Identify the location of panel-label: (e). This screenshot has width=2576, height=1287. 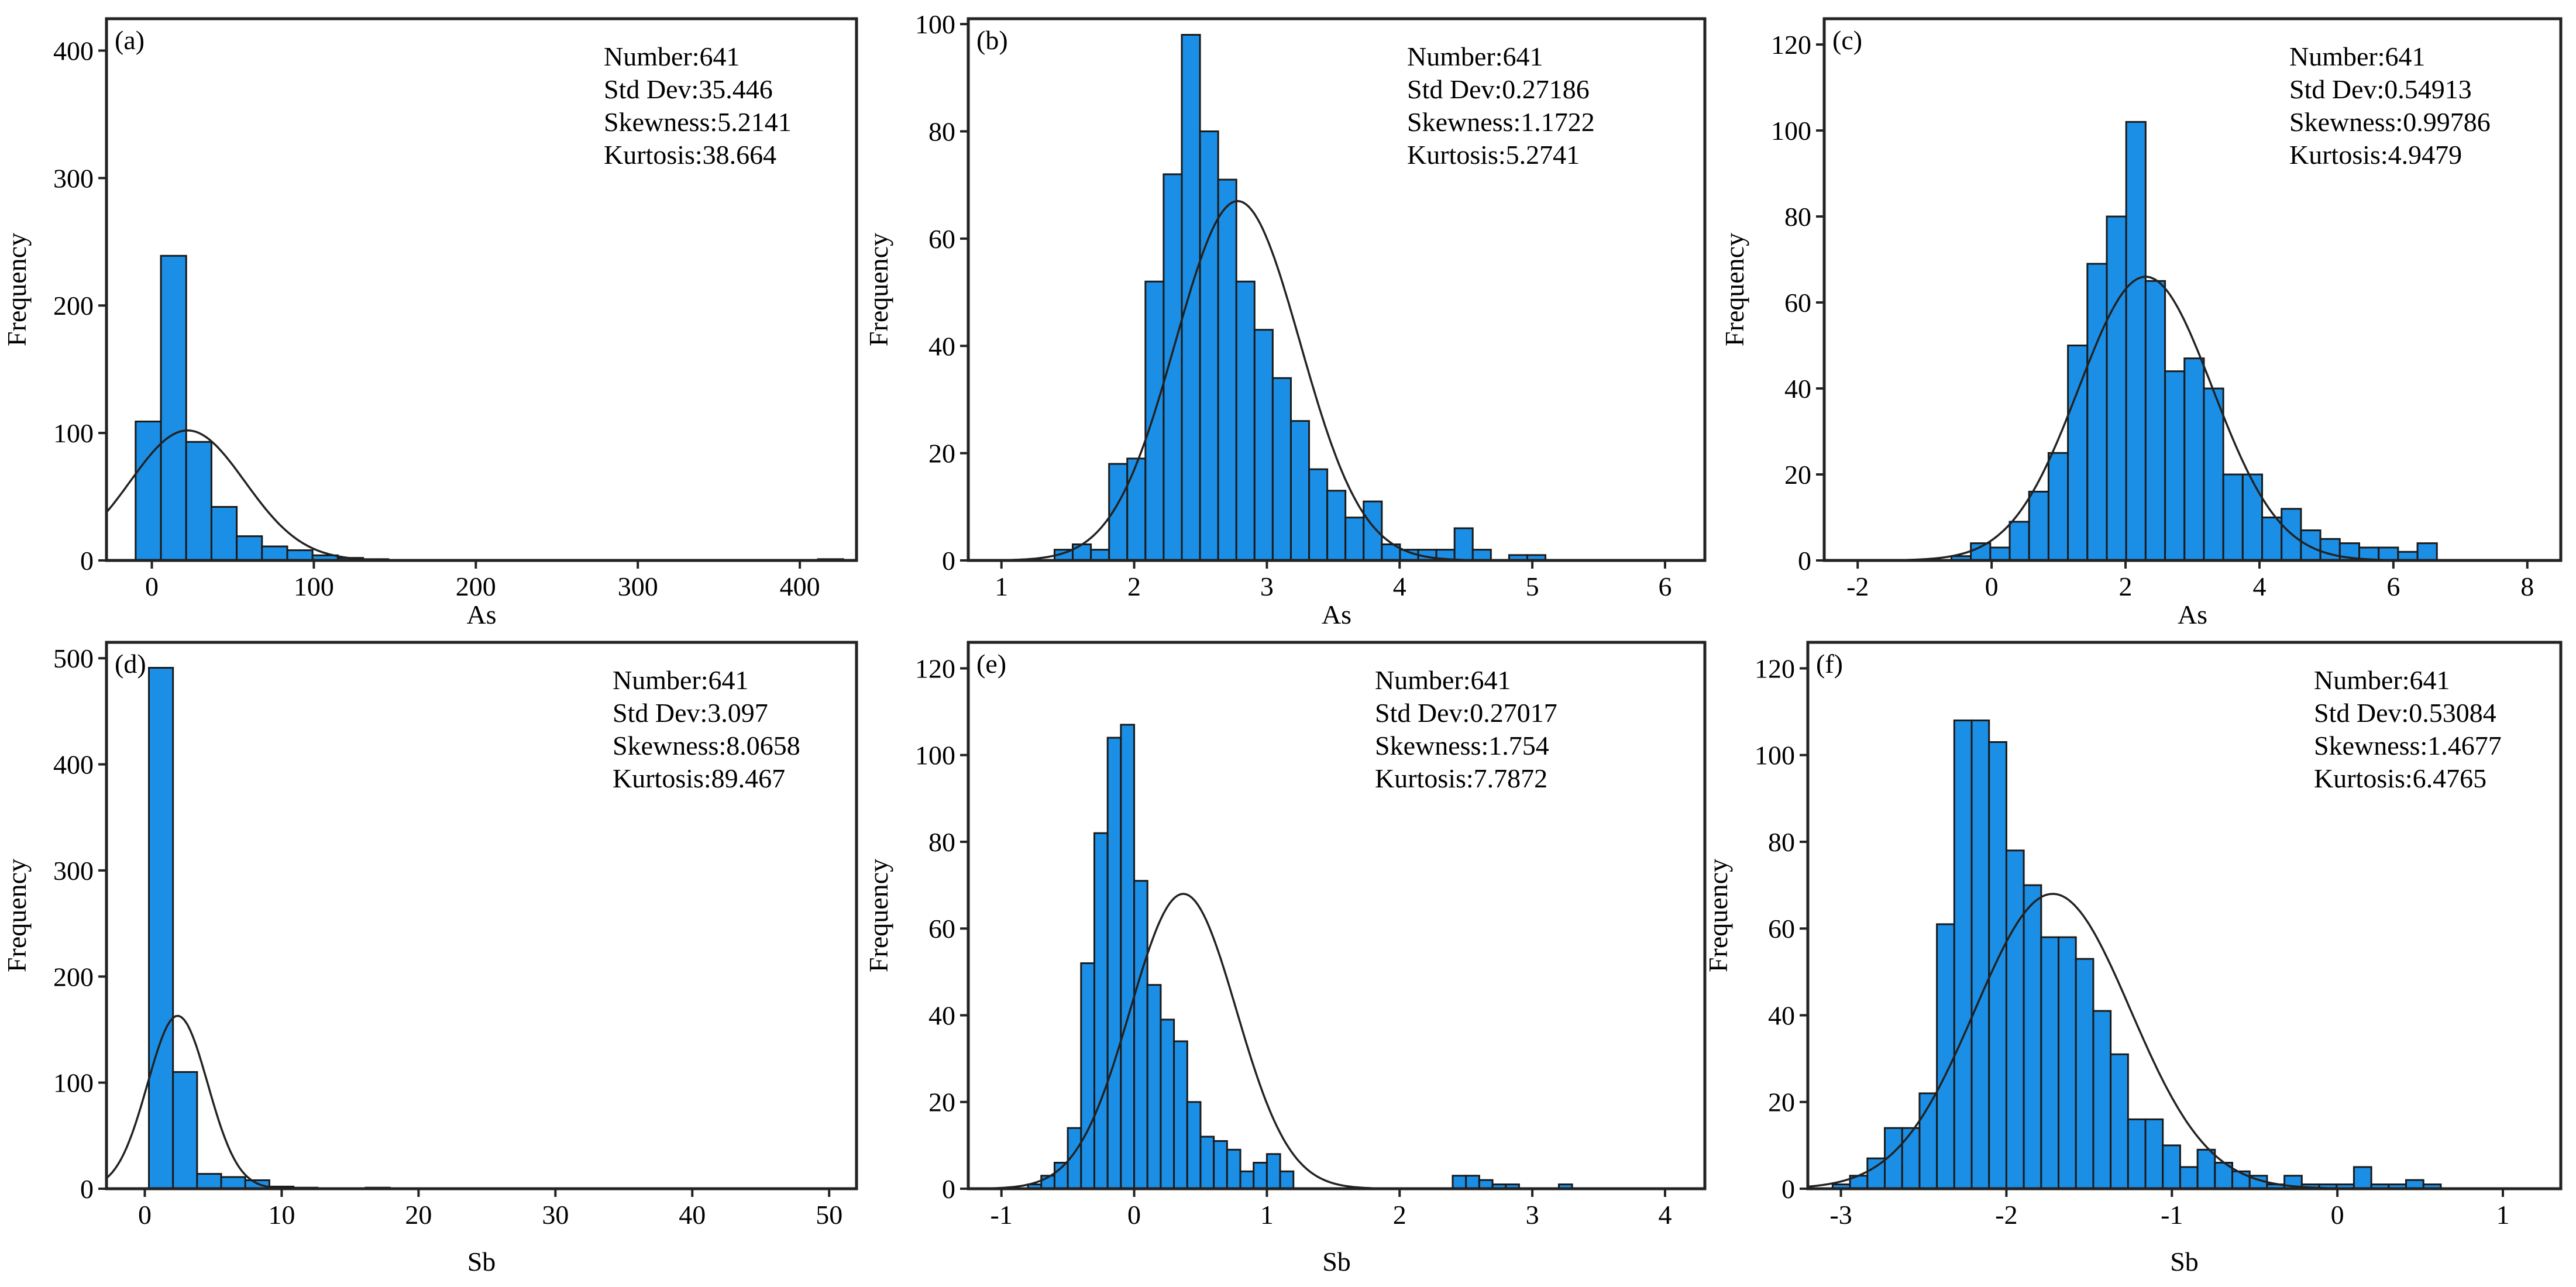
(991, 664).